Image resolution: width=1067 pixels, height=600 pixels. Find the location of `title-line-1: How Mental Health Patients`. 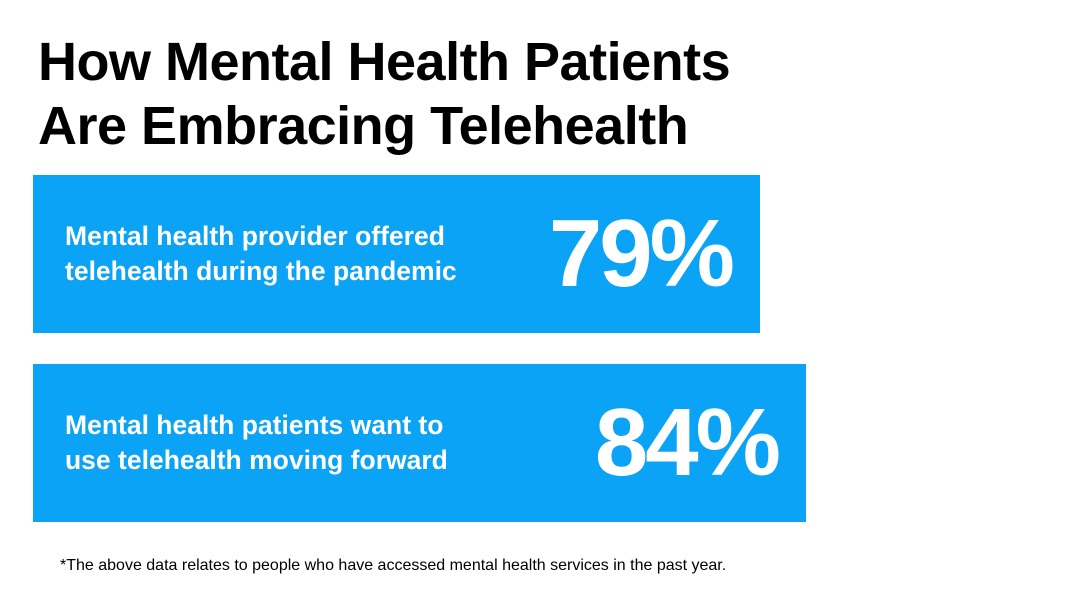

title-line-1: How Mental Health Patients is located at coordinates (384, 62).